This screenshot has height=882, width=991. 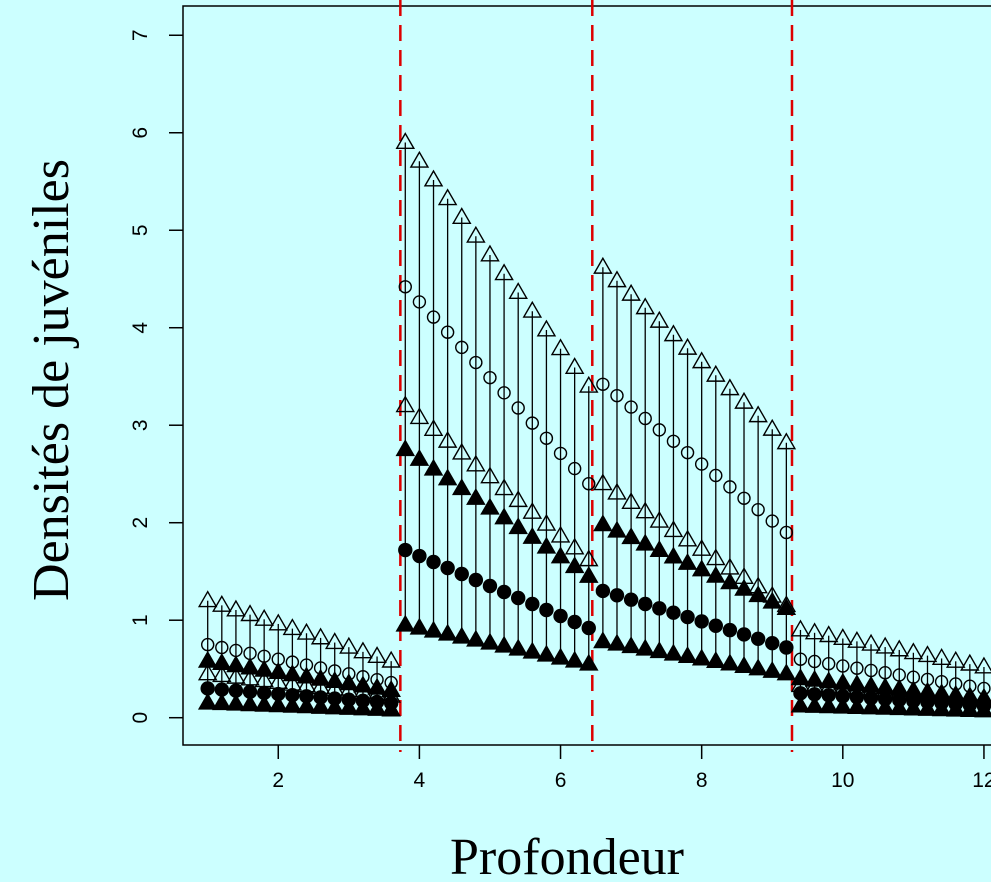 I want to click on y-tick-label: 0, so click(x=140, y=718).